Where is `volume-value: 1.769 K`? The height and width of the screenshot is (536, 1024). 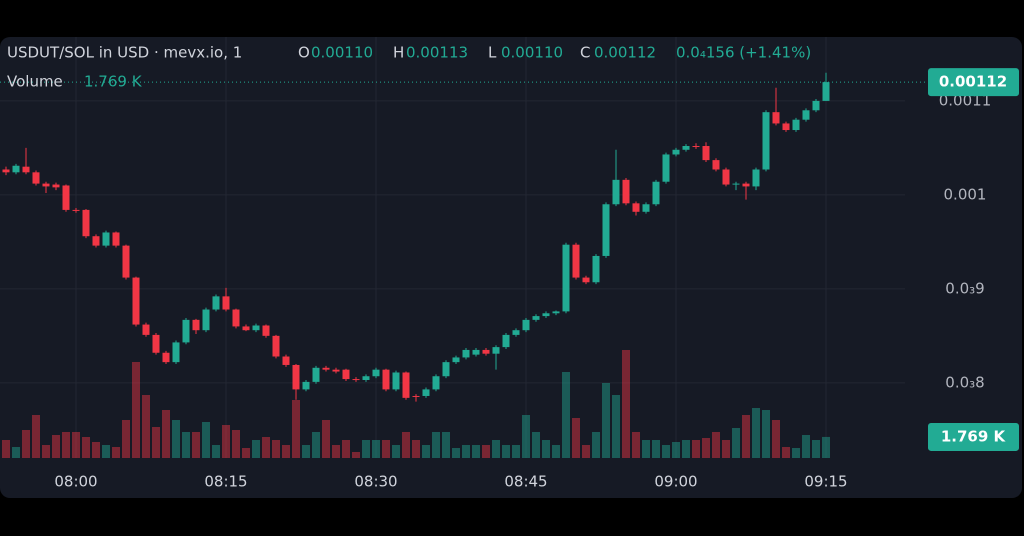 volume-value: 1.769 K is located at coordinates (113, 82).